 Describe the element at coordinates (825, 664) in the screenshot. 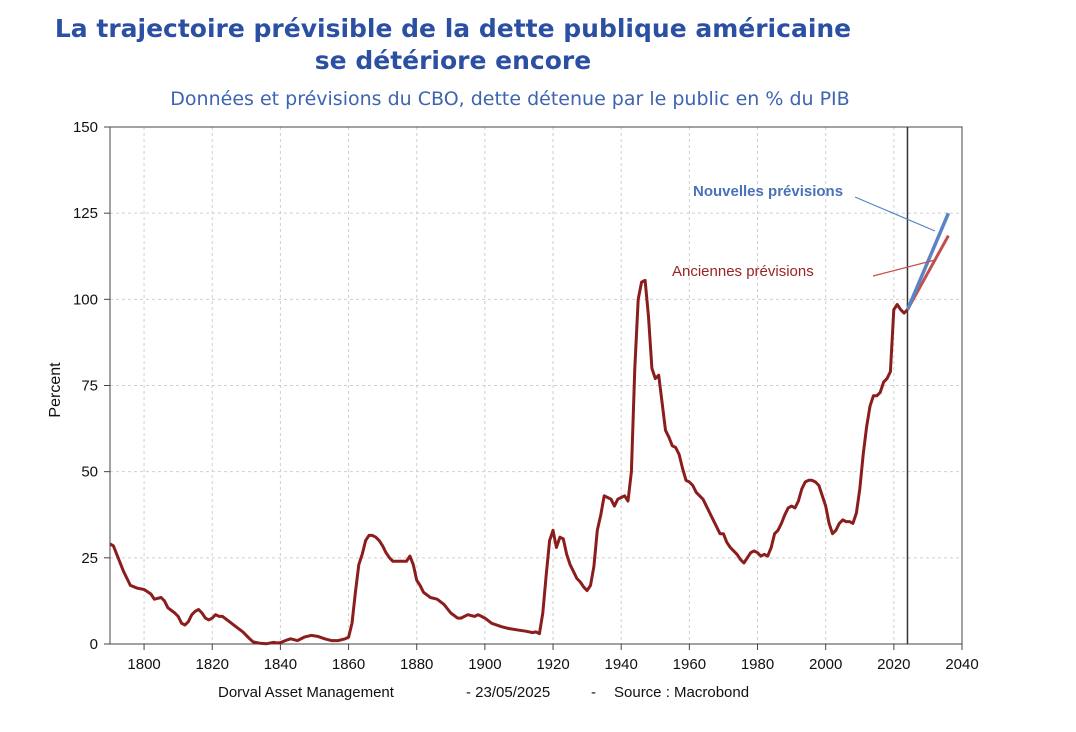

I see `x-tick-label: 2000` at that location.